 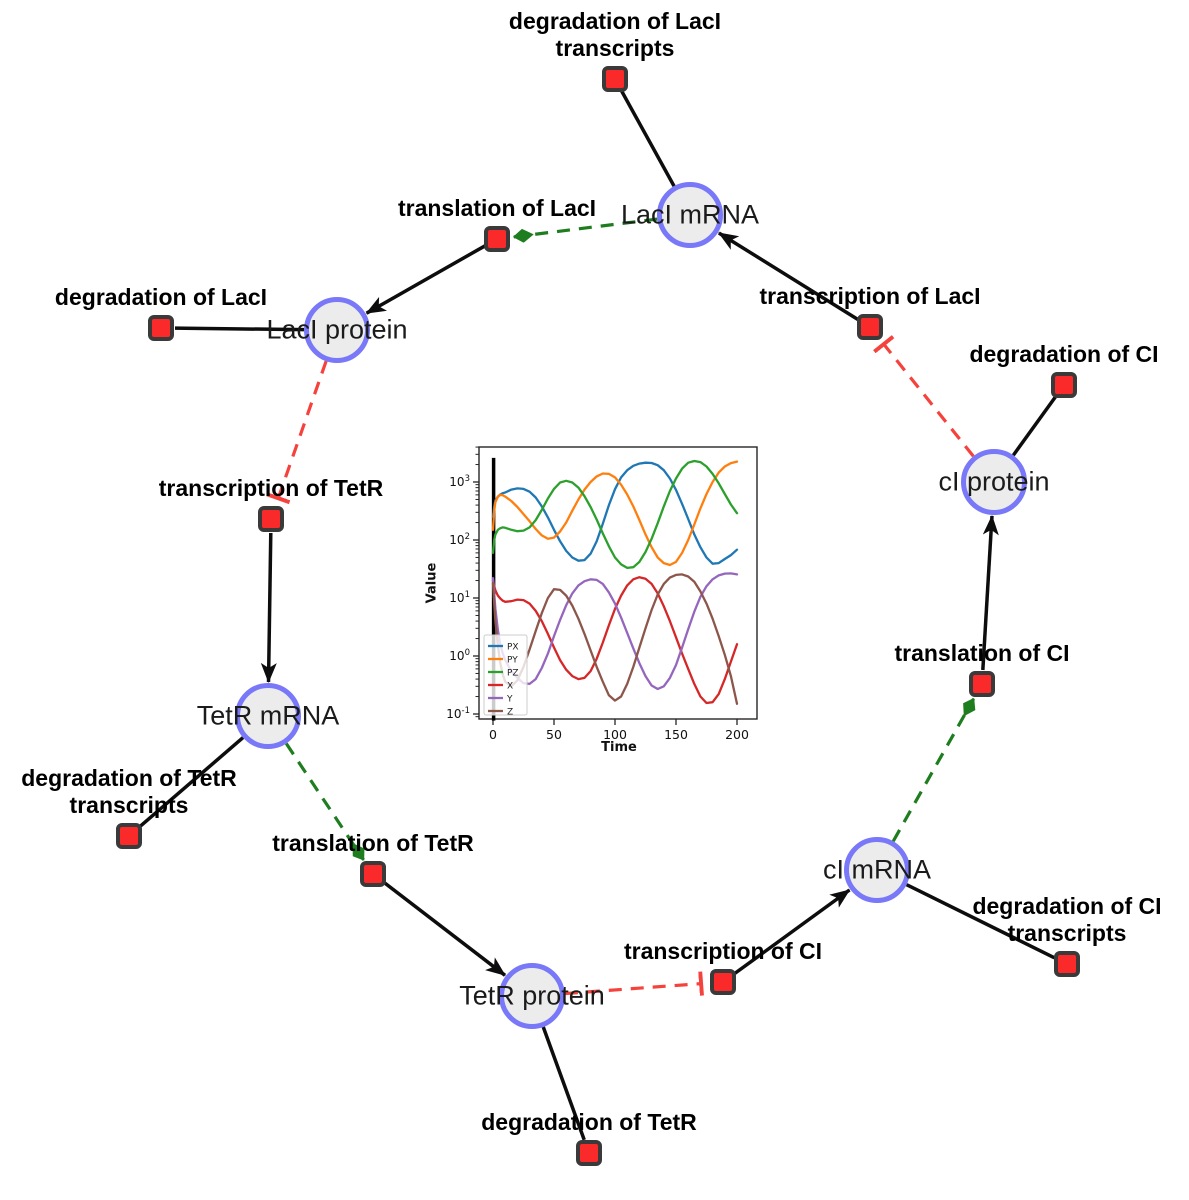 I want to click on reaction-label-transcription-of-tetr: transcription of TetR, so click(x=271, y=488).